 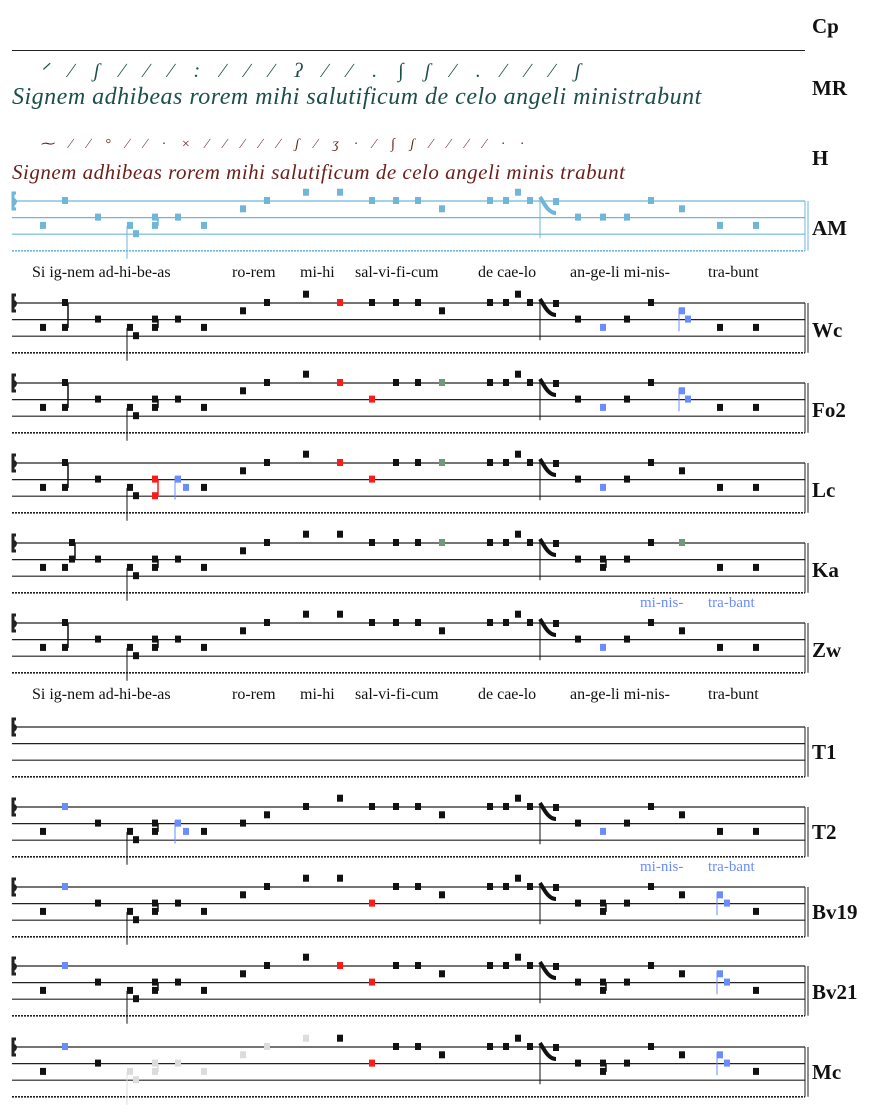 What do you see at coordinates (824, 832) in the screenshot?
I see `staff-label: T2` at bounding box center [824, 832].